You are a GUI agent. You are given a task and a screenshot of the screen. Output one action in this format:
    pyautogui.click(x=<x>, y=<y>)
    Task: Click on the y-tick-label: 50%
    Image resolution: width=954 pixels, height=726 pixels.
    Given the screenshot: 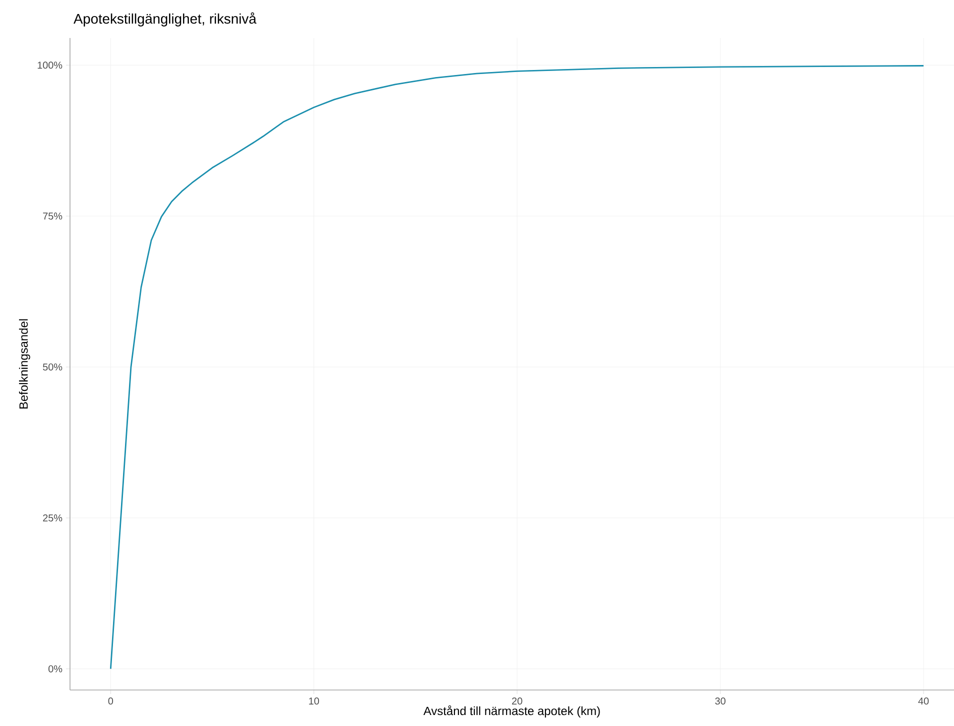 What is the action you would take?
    pyautogui.click(x=52, y=367)
    